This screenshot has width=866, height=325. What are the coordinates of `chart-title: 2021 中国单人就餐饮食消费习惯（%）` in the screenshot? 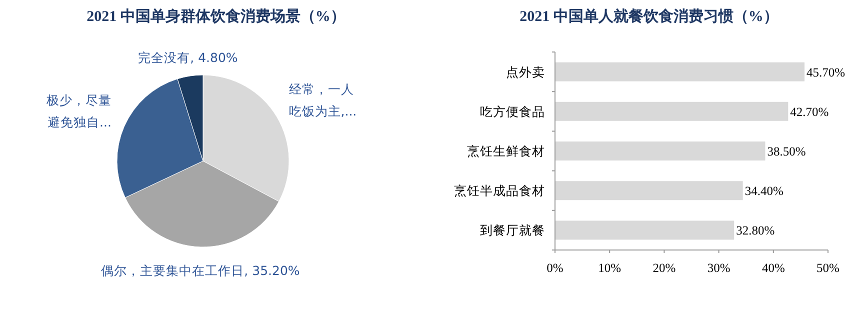 It's located at (649, 16).